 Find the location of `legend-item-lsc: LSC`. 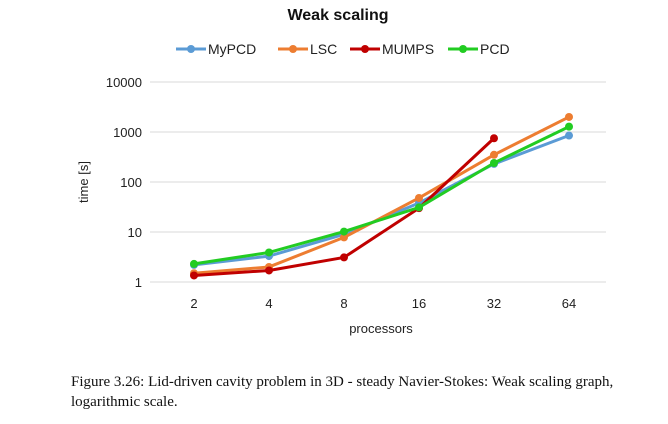

legend-item-lsc: LSC is located at coordinates (307, 49).